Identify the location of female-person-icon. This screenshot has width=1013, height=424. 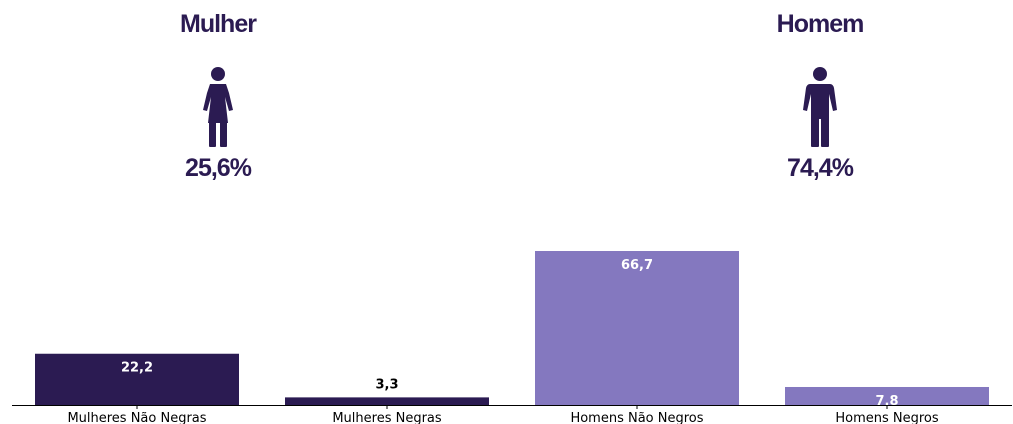
(218, 107).